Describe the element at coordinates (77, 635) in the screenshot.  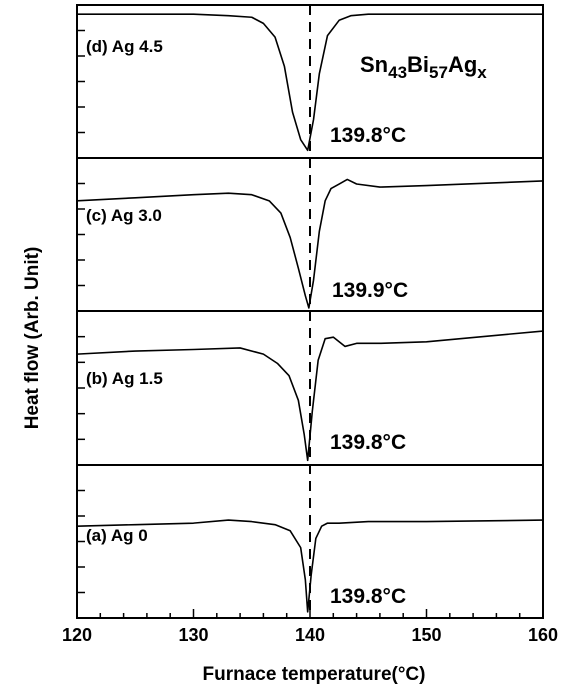
I see `x-tick-label: 120` at that location.